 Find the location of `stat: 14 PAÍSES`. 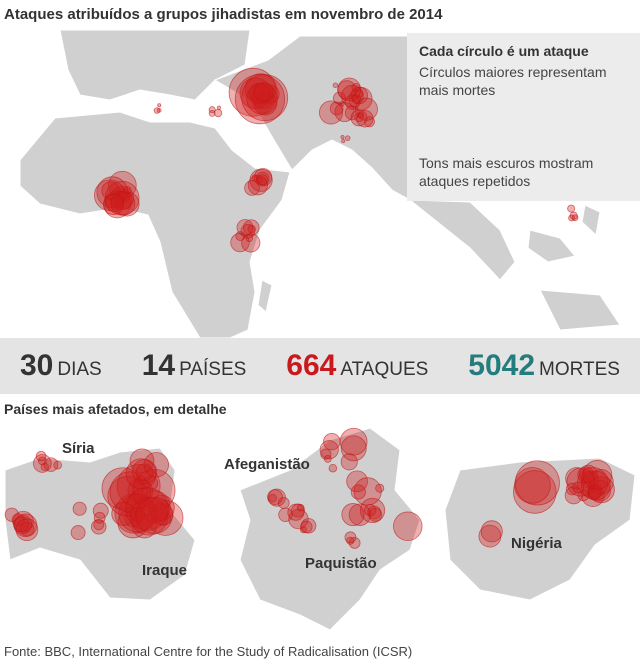

stat: 14 PAÍSES is located at coordinates (194, 366).